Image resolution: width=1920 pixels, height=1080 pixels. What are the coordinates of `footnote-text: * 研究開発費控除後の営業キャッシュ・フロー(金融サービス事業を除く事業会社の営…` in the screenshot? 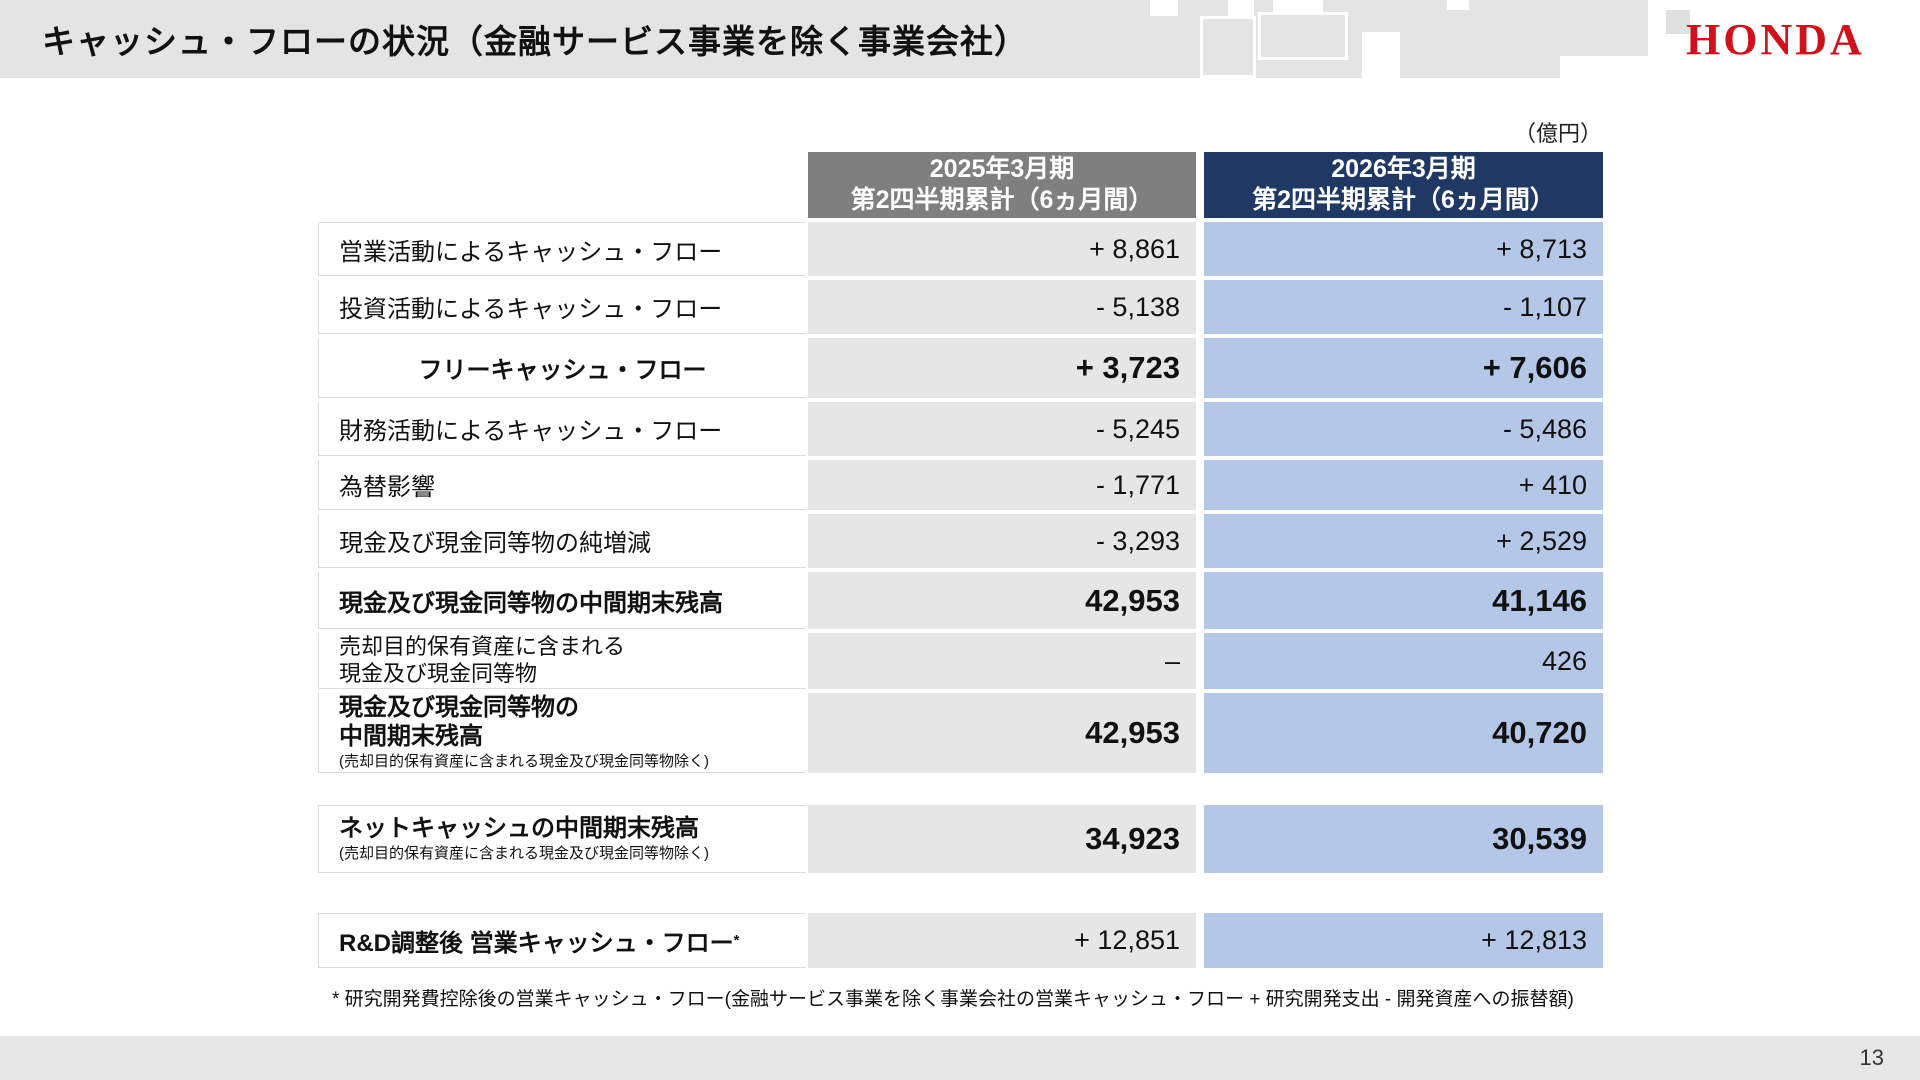 It's located at (953, 999).